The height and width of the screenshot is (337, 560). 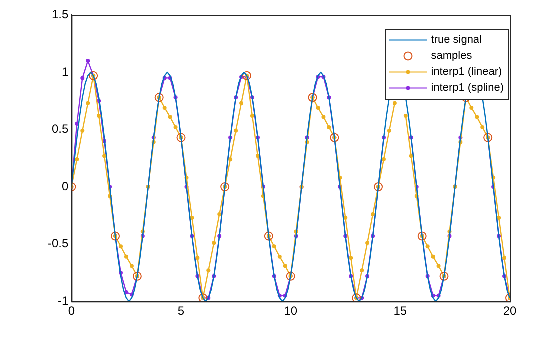 I want to click on x-tick-label: 20, so click(x=510, y=311).